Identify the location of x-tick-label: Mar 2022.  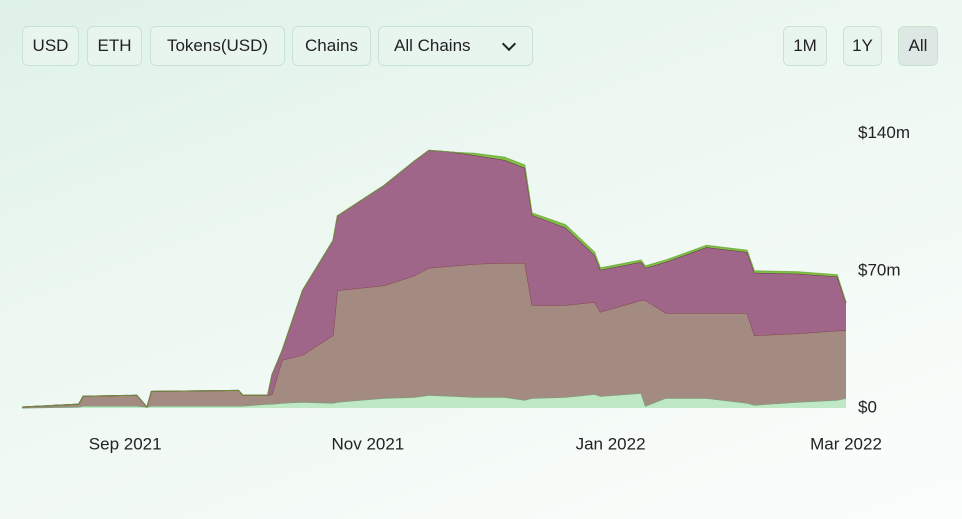
(846, 443).